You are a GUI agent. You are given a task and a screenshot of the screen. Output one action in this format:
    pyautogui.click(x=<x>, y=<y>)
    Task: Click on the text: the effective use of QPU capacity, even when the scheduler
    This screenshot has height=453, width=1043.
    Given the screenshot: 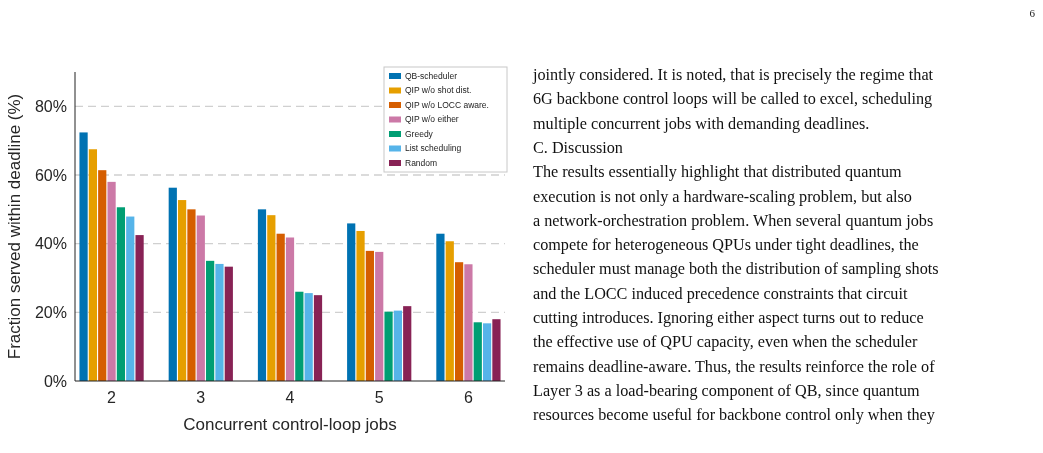 What is the action you would take?
    pyautogui.click(x=725, y=342)
    